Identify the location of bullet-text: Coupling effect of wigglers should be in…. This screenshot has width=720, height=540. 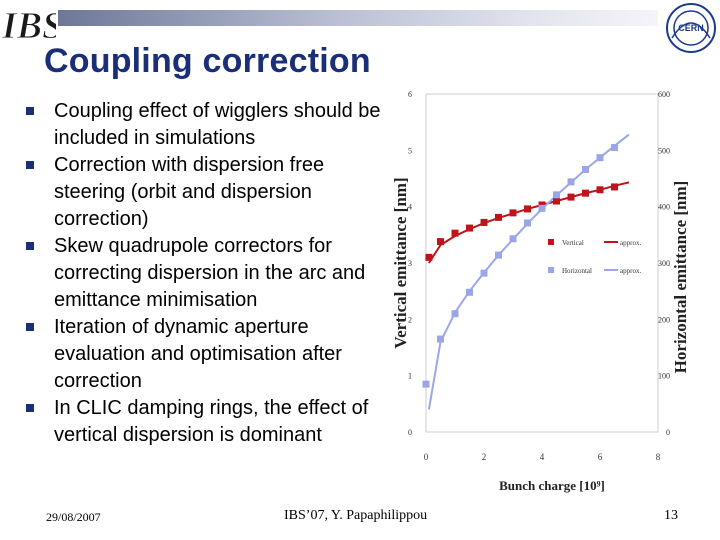
(217, 124).